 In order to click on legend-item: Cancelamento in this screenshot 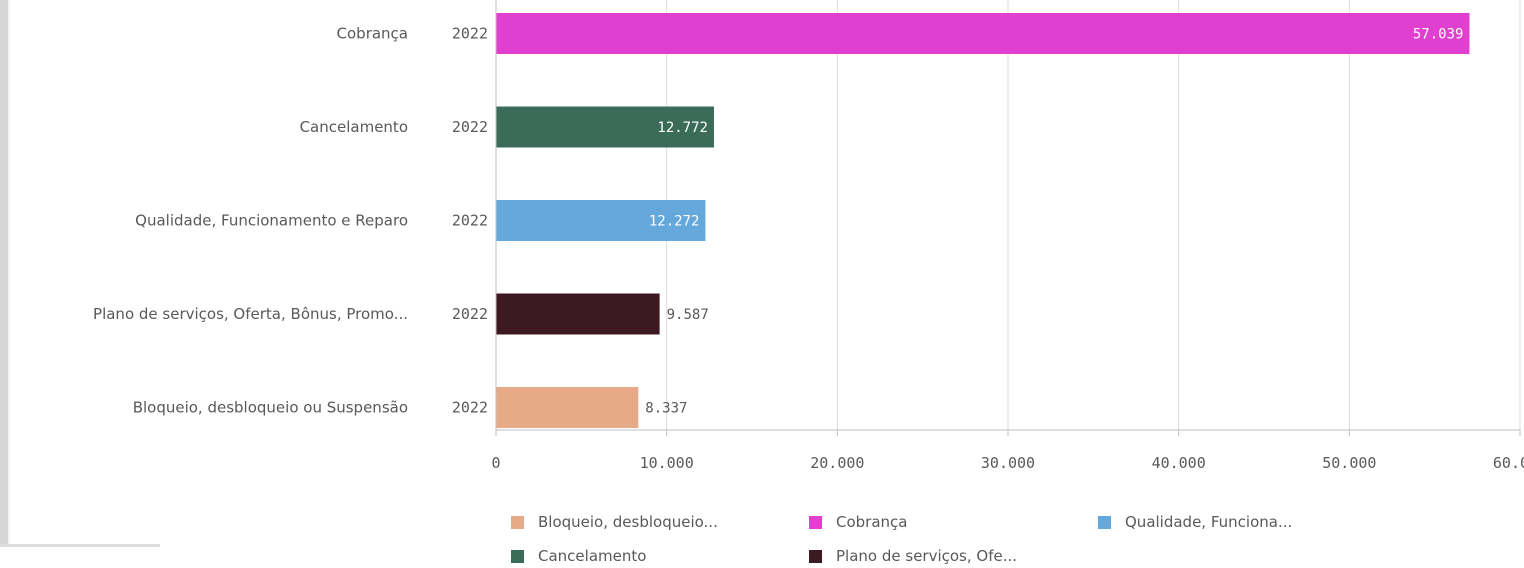, I will do `click(578, 556)`.